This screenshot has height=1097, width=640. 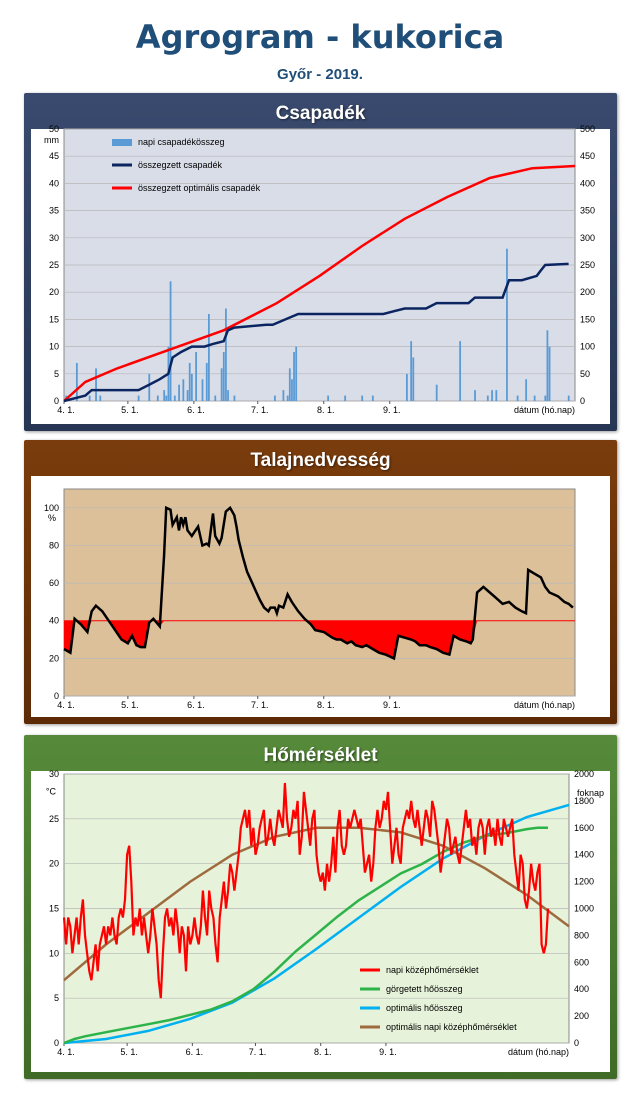 I want to click on optimal-daily-temp-line, so click(x=316, y=904).